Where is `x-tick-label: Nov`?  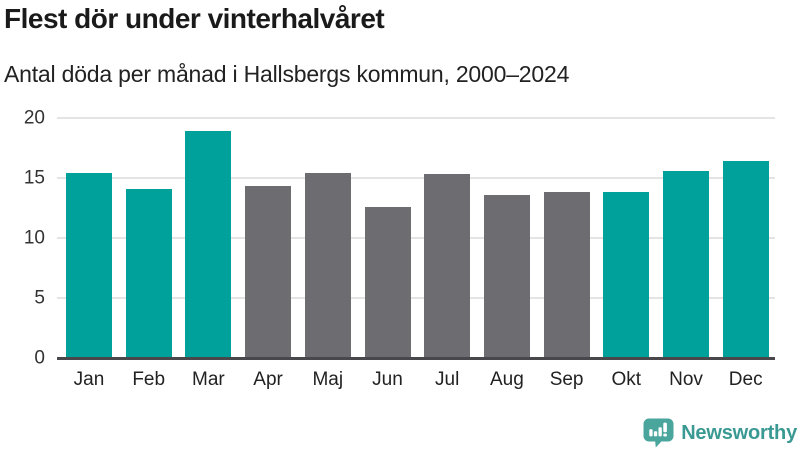
x-tick-label: Nov is located at coordinates (686, 379).